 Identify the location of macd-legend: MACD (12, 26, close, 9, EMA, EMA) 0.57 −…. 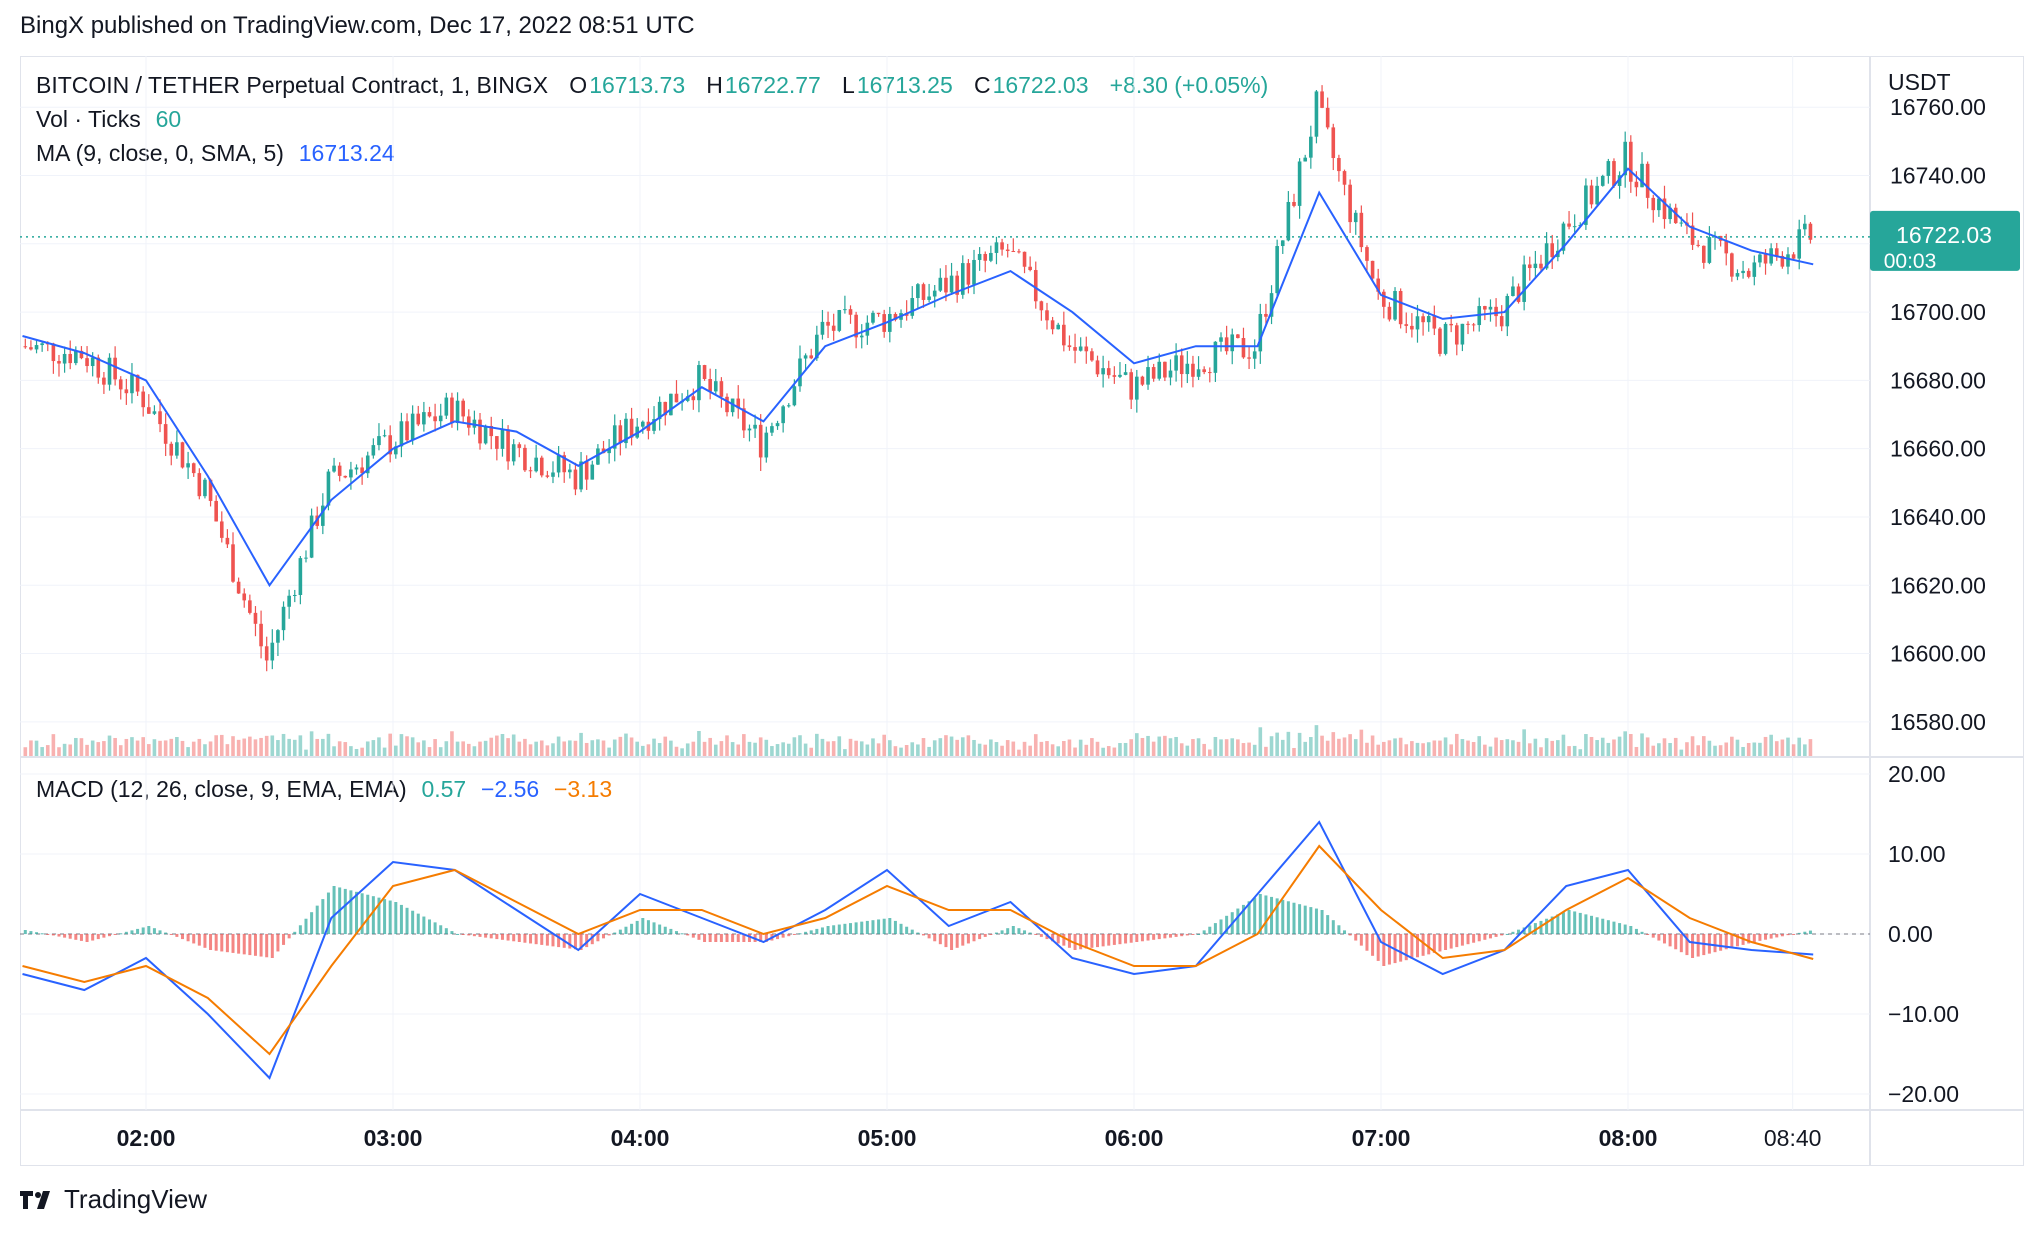
(325, 789).